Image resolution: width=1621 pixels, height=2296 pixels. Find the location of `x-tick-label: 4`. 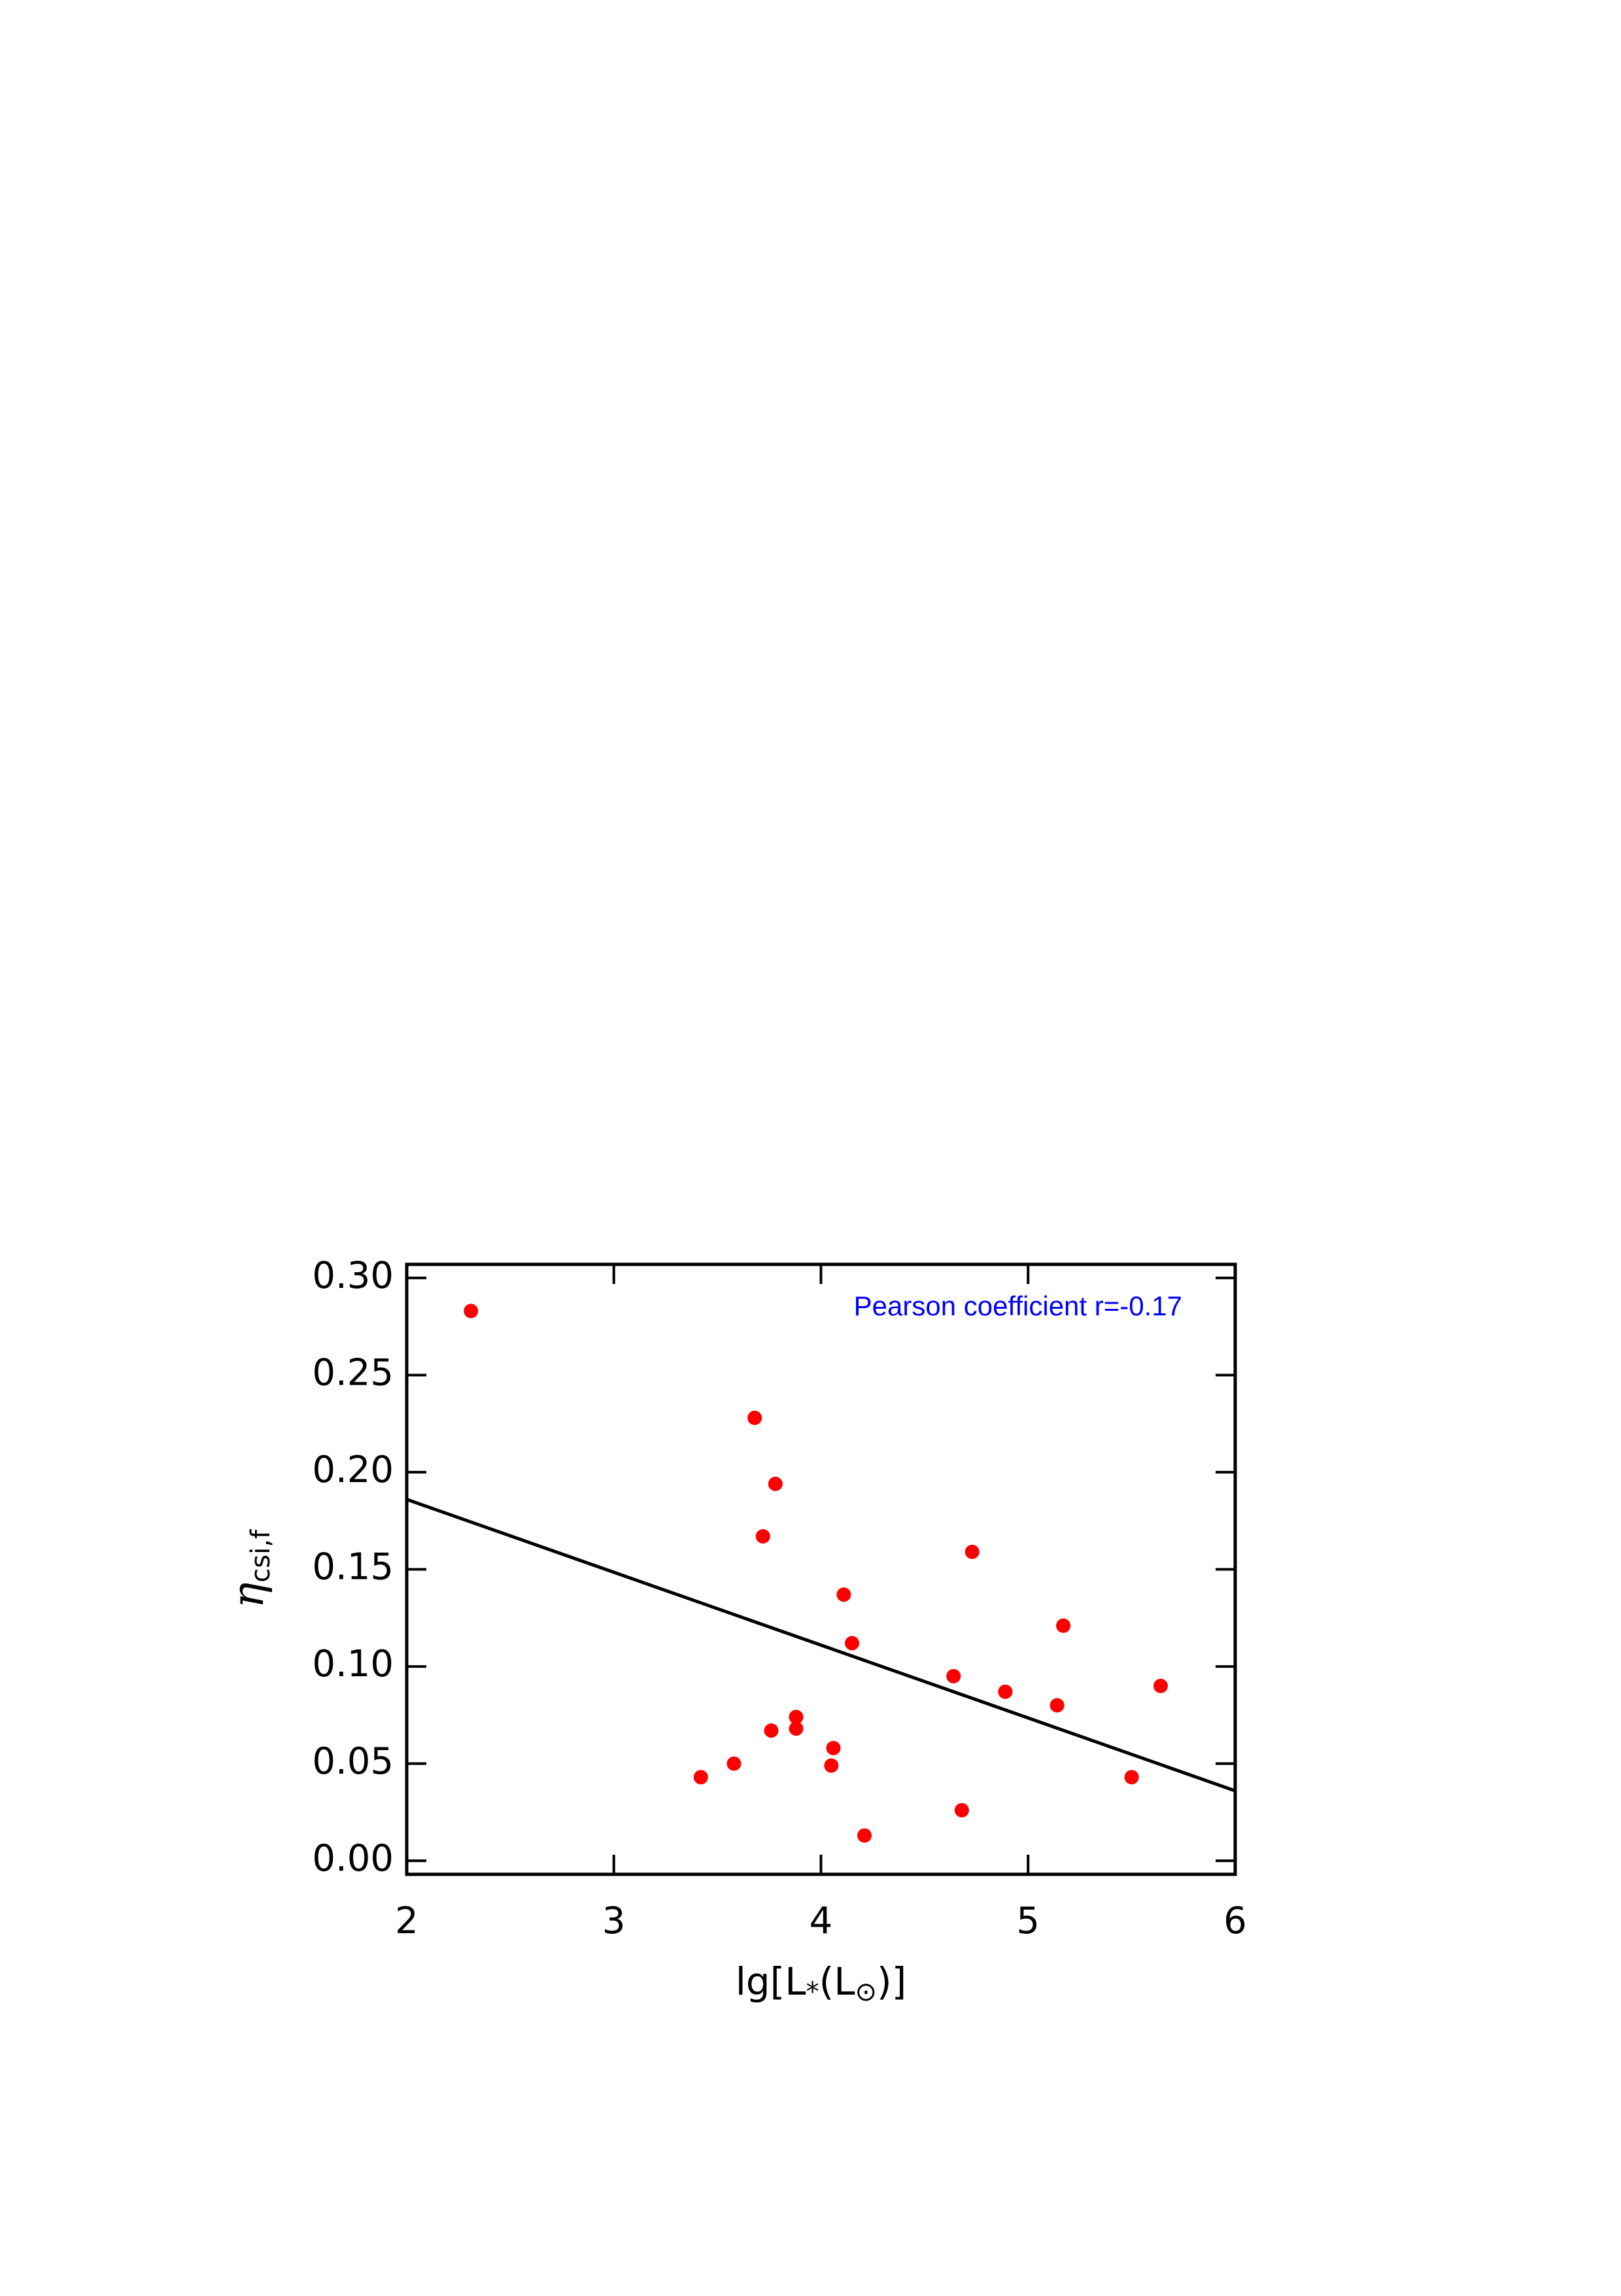

x-tick-label: 4 is located at coordinates (821, 1921).